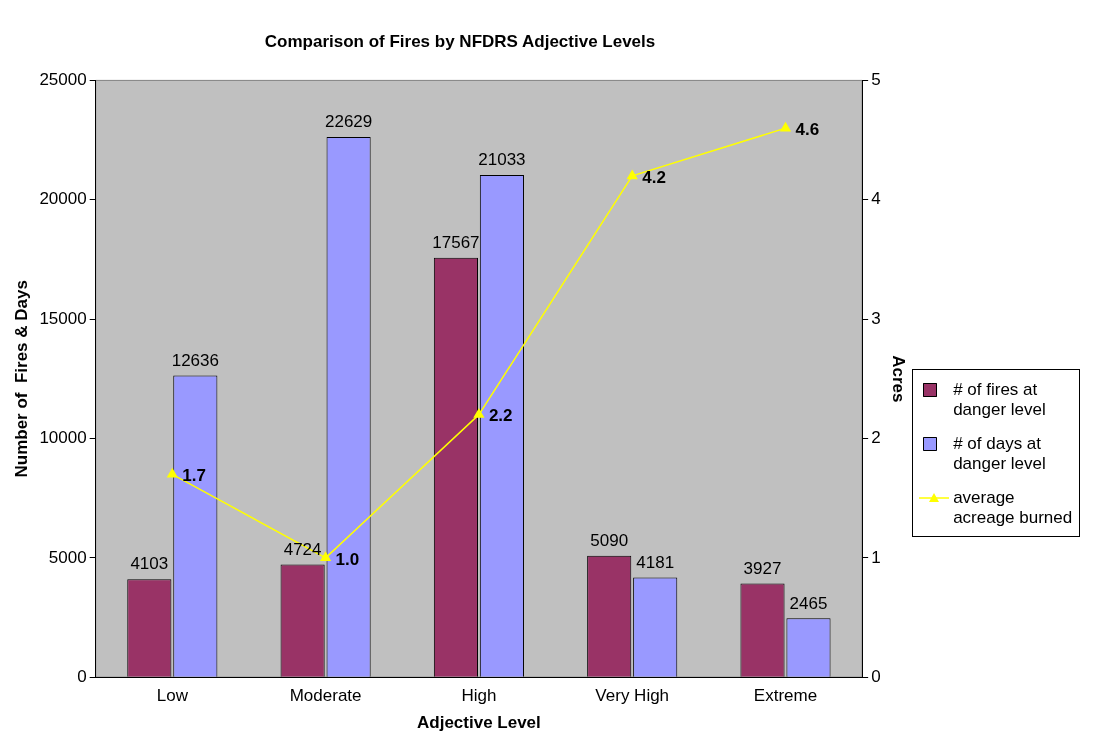  Describe the element at coordinates (479, 723) in the screenshot. I see `x-axis-title: Adjective Level` at that location.